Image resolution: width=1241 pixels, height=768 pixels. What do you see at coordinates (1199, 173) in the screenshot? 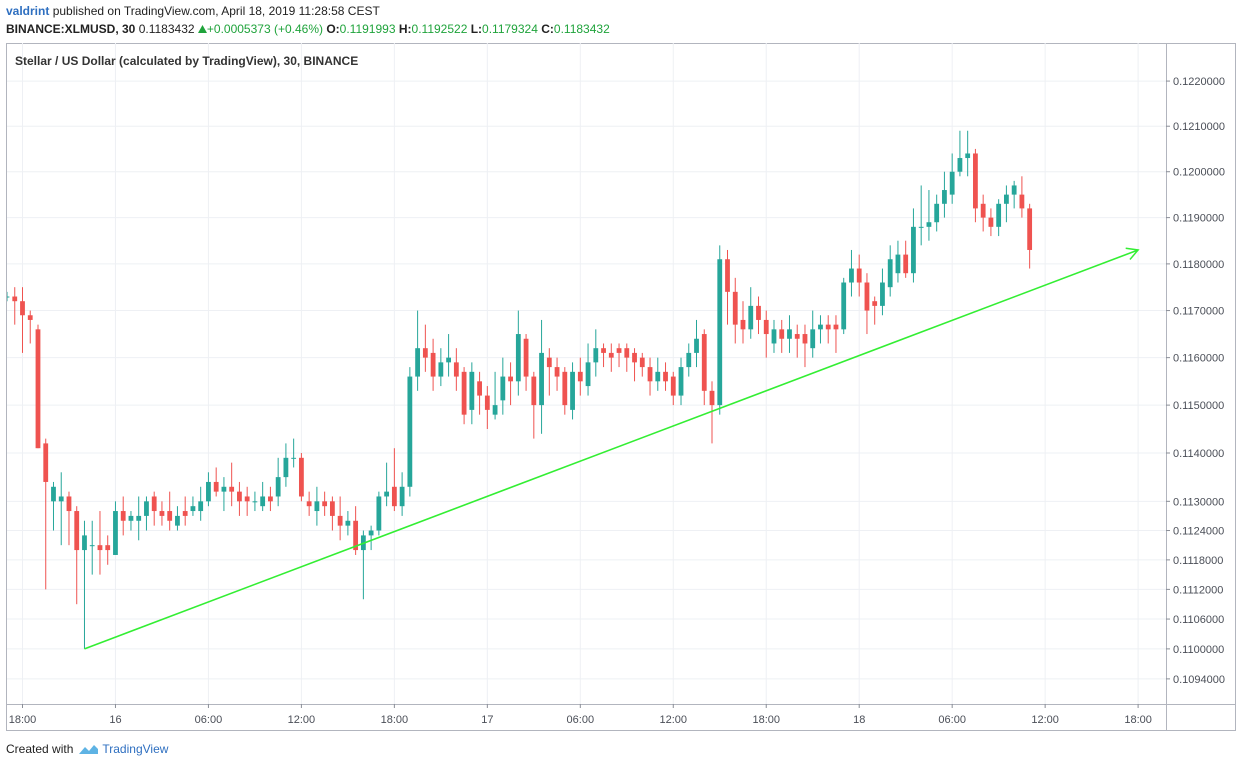
I see `y-tick-label: 0.1200000` at bounding box center [1199, 173].